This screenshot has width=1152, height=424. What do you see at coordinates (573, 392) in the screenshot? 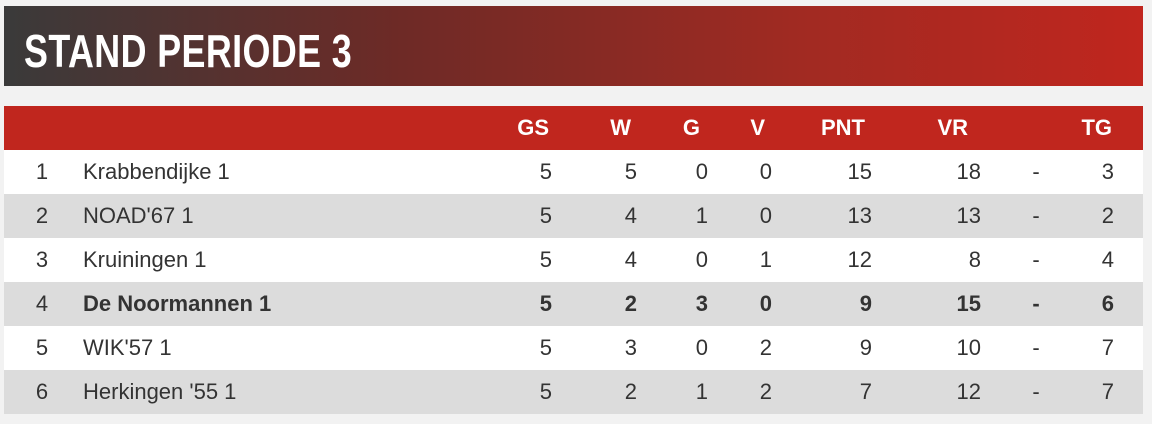
I see `table-row: 6 Herkingen '55 1 5 2 1 2 7 12-7` at bounding box center [573, 392].